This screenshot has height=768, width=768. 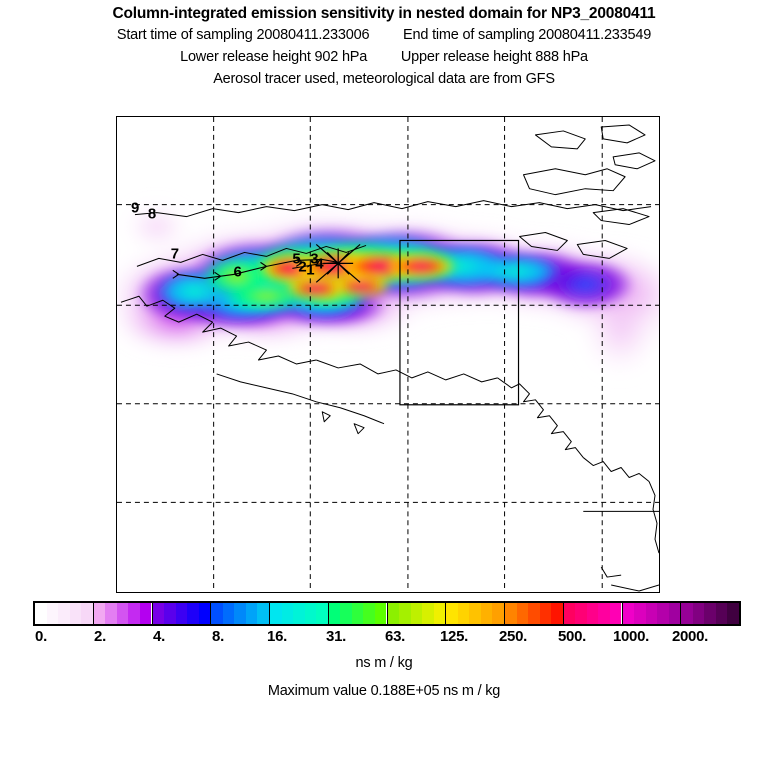 What do you see at coordinates (393, 209) in the screenshot?
I see `arctic-coast` at bounding box center [393, 209].